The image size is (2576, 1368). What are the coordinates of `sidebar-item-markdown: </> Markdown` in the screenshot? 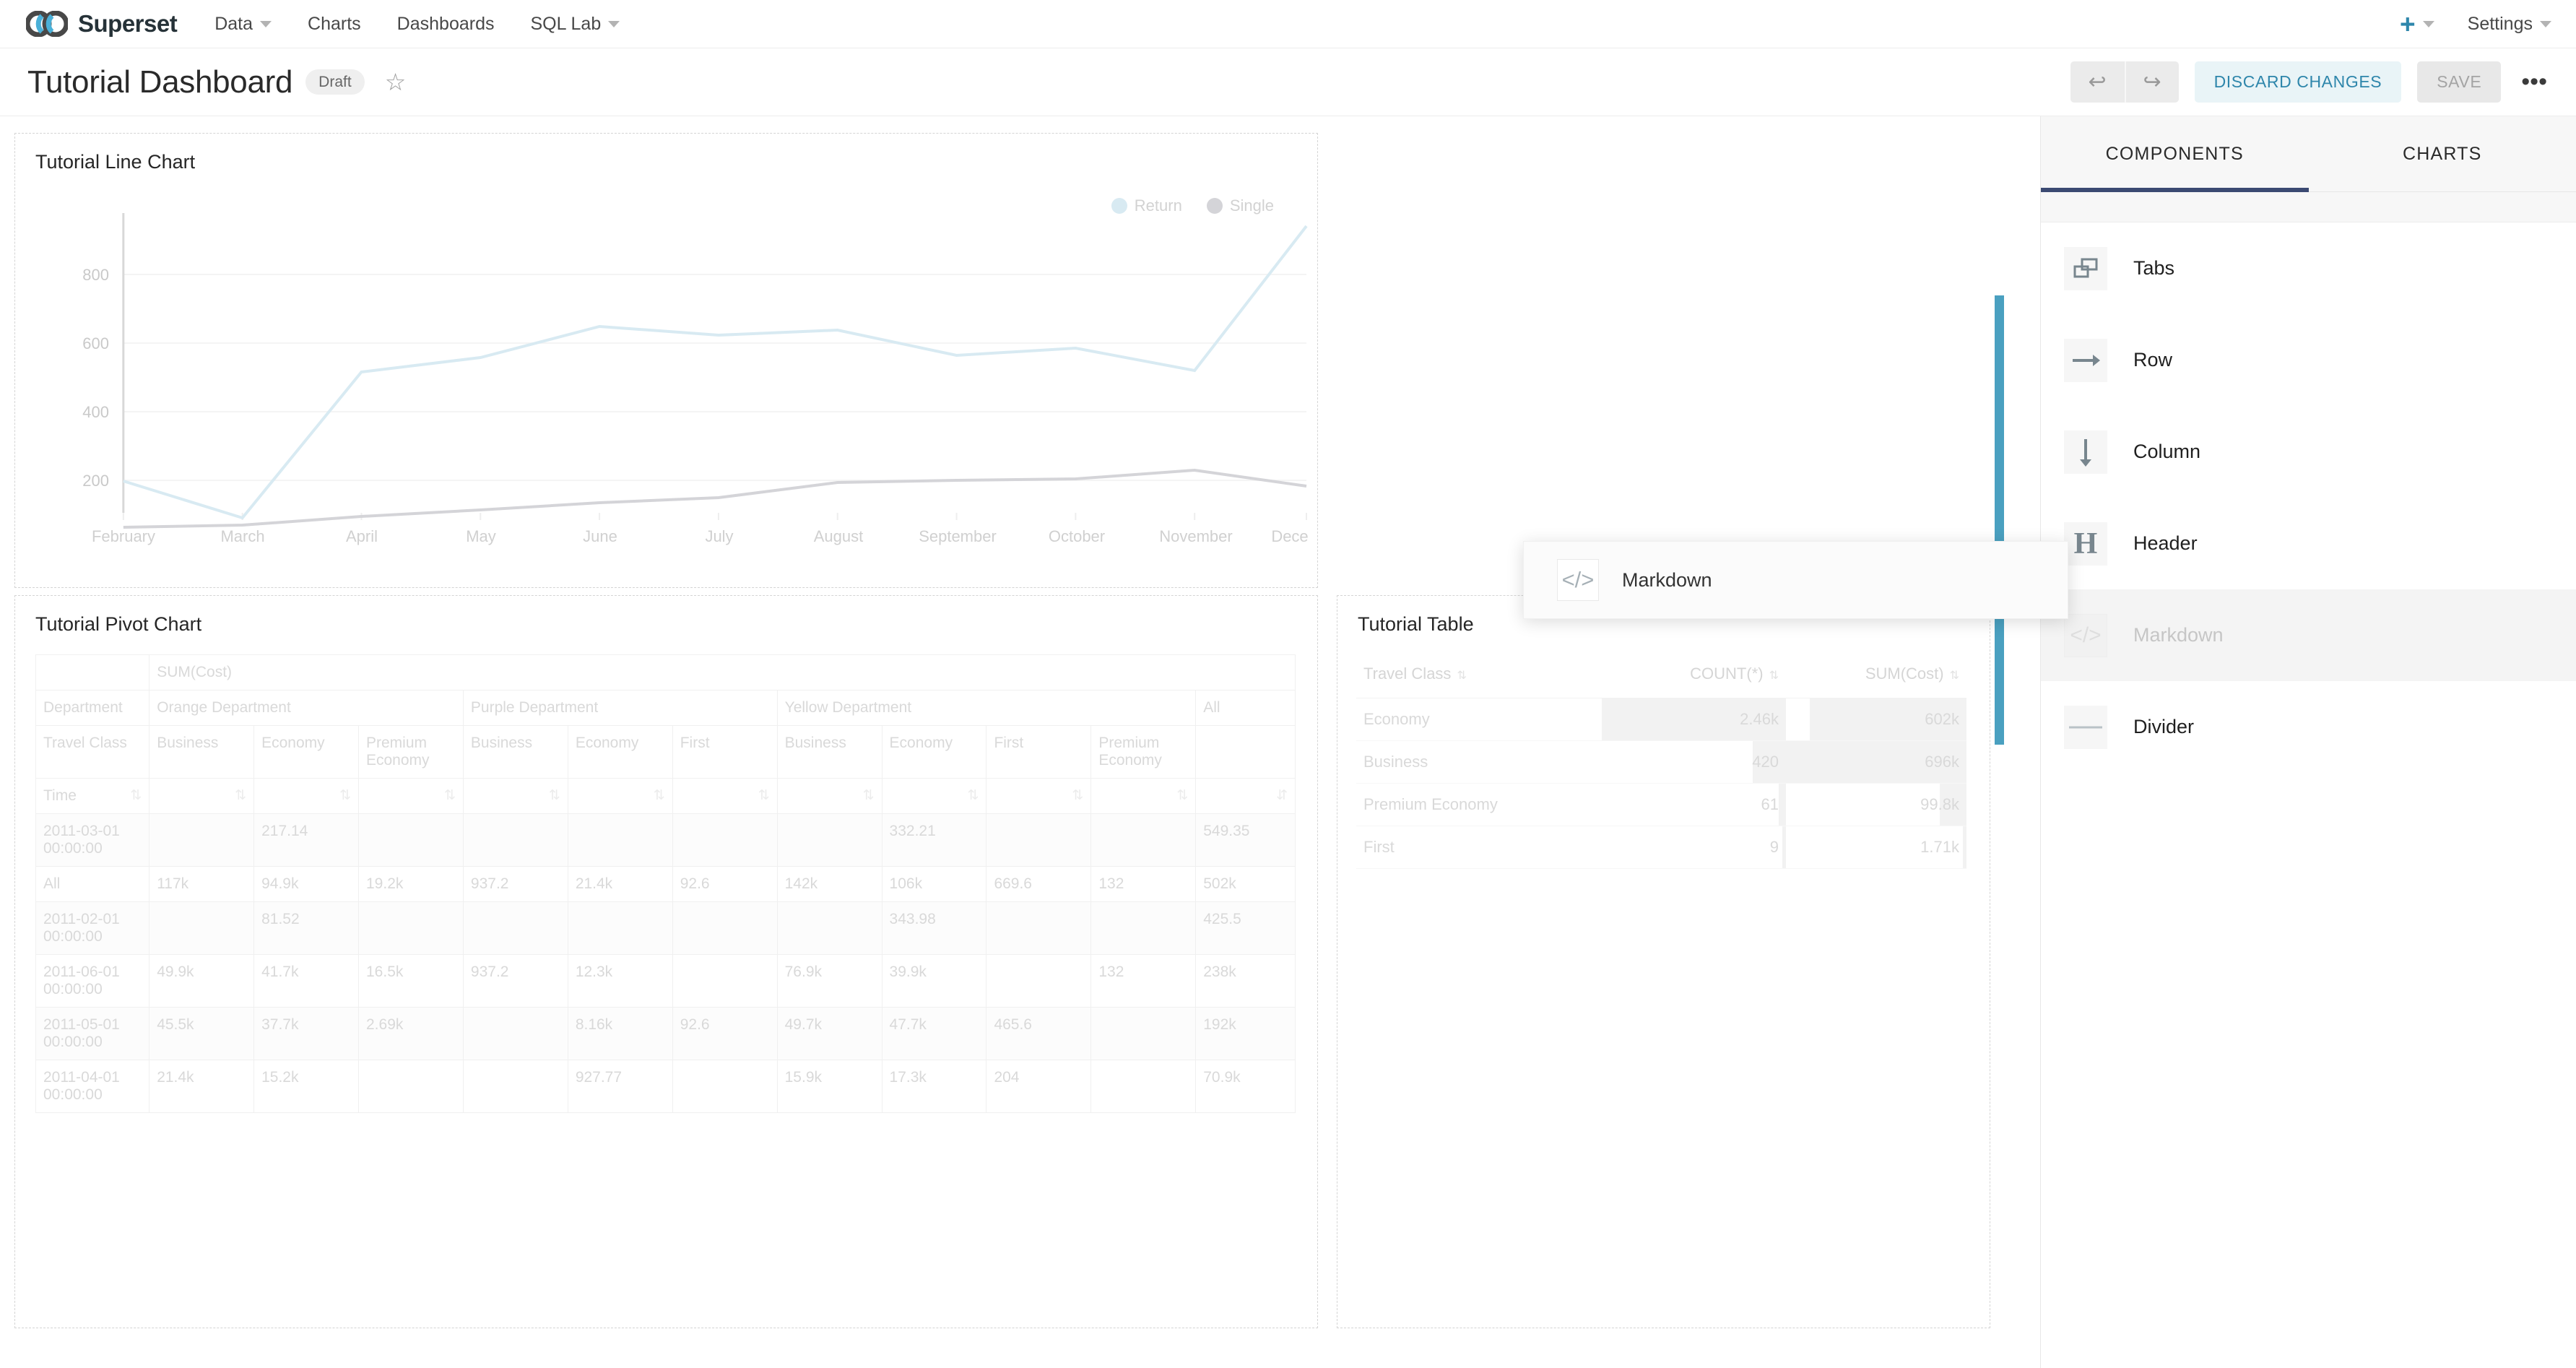 It's located at (2308, 635).